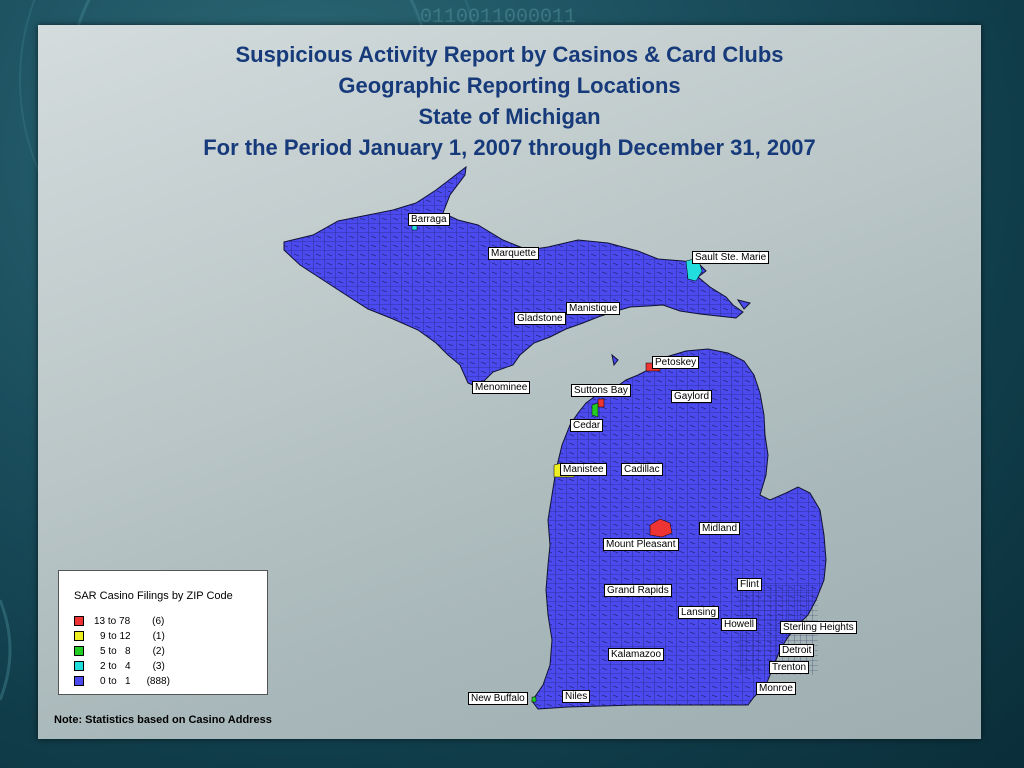 This screenshot has height=768, width=1024. I want to click on zip-suttons-bay, so click(601, 403).